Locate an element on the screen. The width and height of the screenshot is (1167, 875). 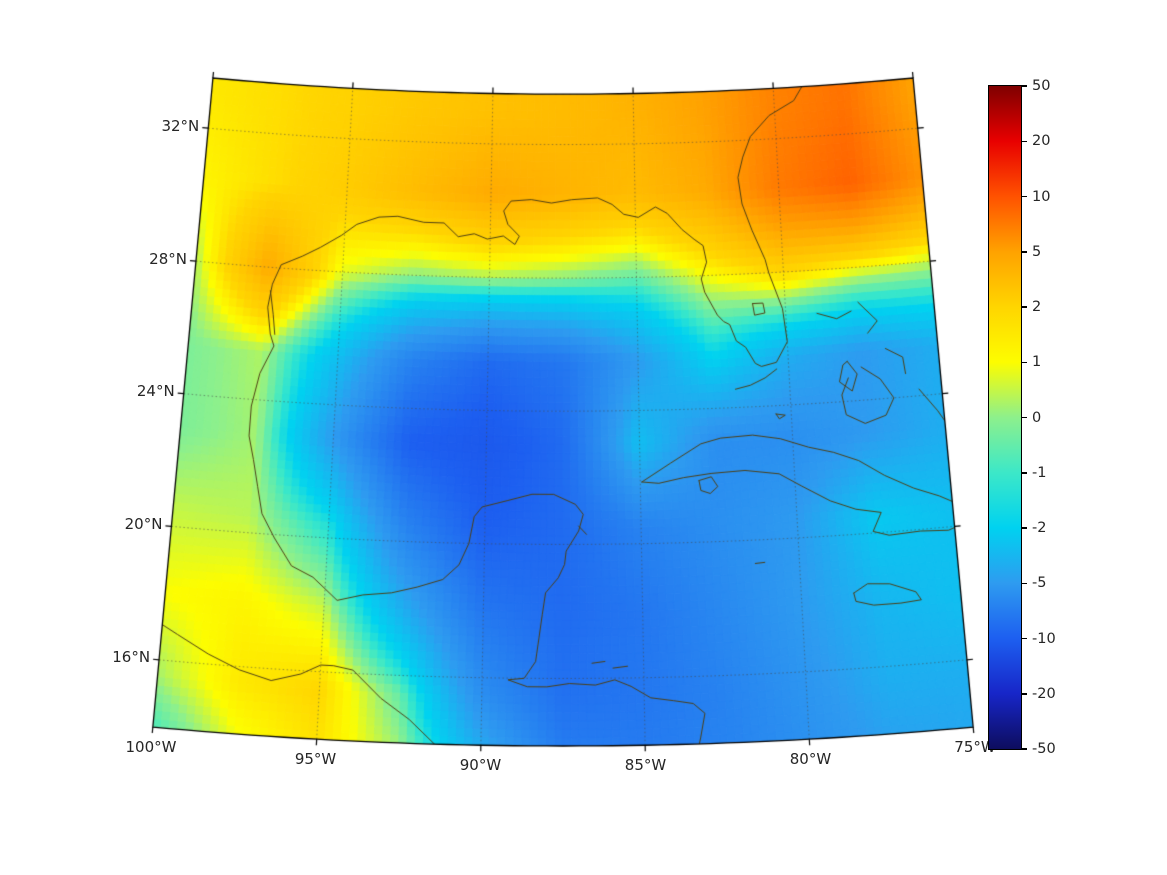
colorbar is located at coordinates (1005, 417).